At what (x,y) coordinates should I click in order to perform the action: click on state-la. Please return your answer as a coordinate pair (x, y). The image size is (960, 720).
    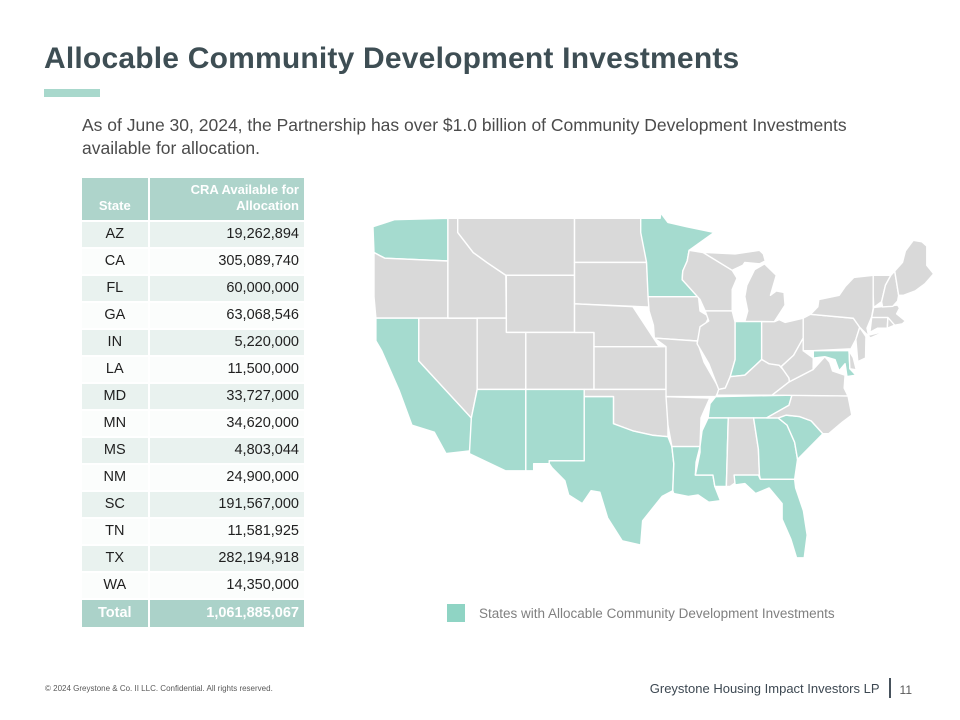
    Looking at the image, I should click on (696, 474).